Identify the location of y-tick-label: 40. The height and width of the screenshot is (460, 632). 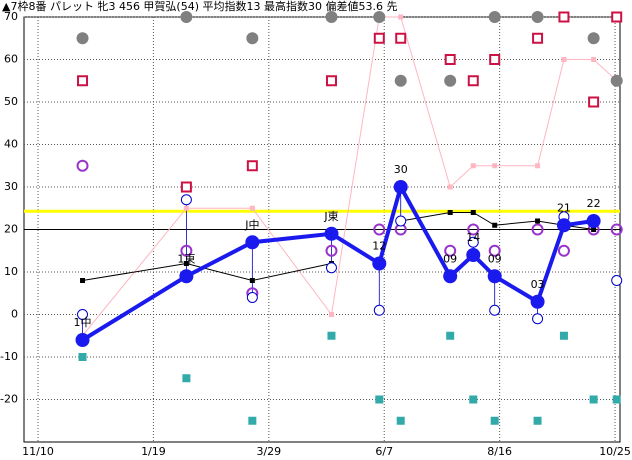
(11, 144).